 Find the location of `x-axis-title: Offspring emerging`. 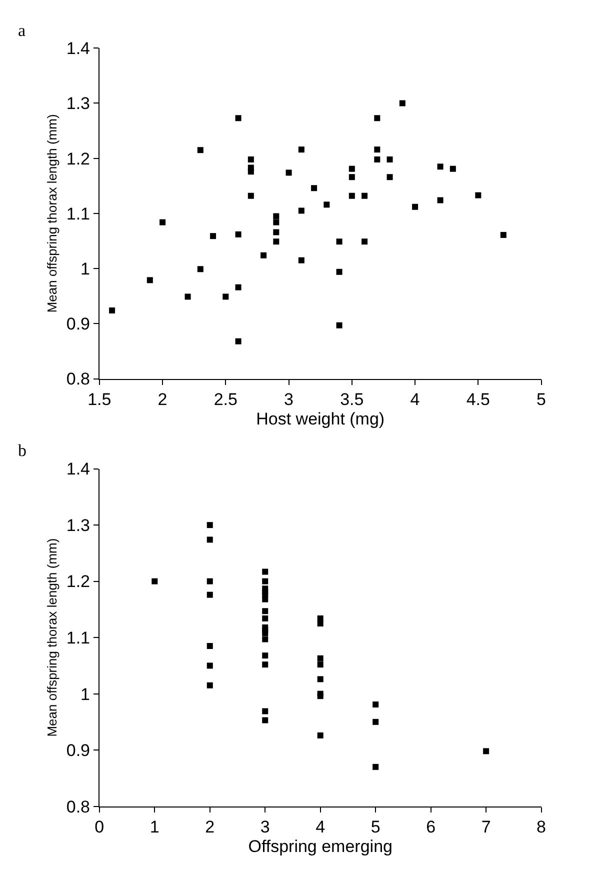

x-axis-title: Offspring emerging is located at coordinates (320, 846).